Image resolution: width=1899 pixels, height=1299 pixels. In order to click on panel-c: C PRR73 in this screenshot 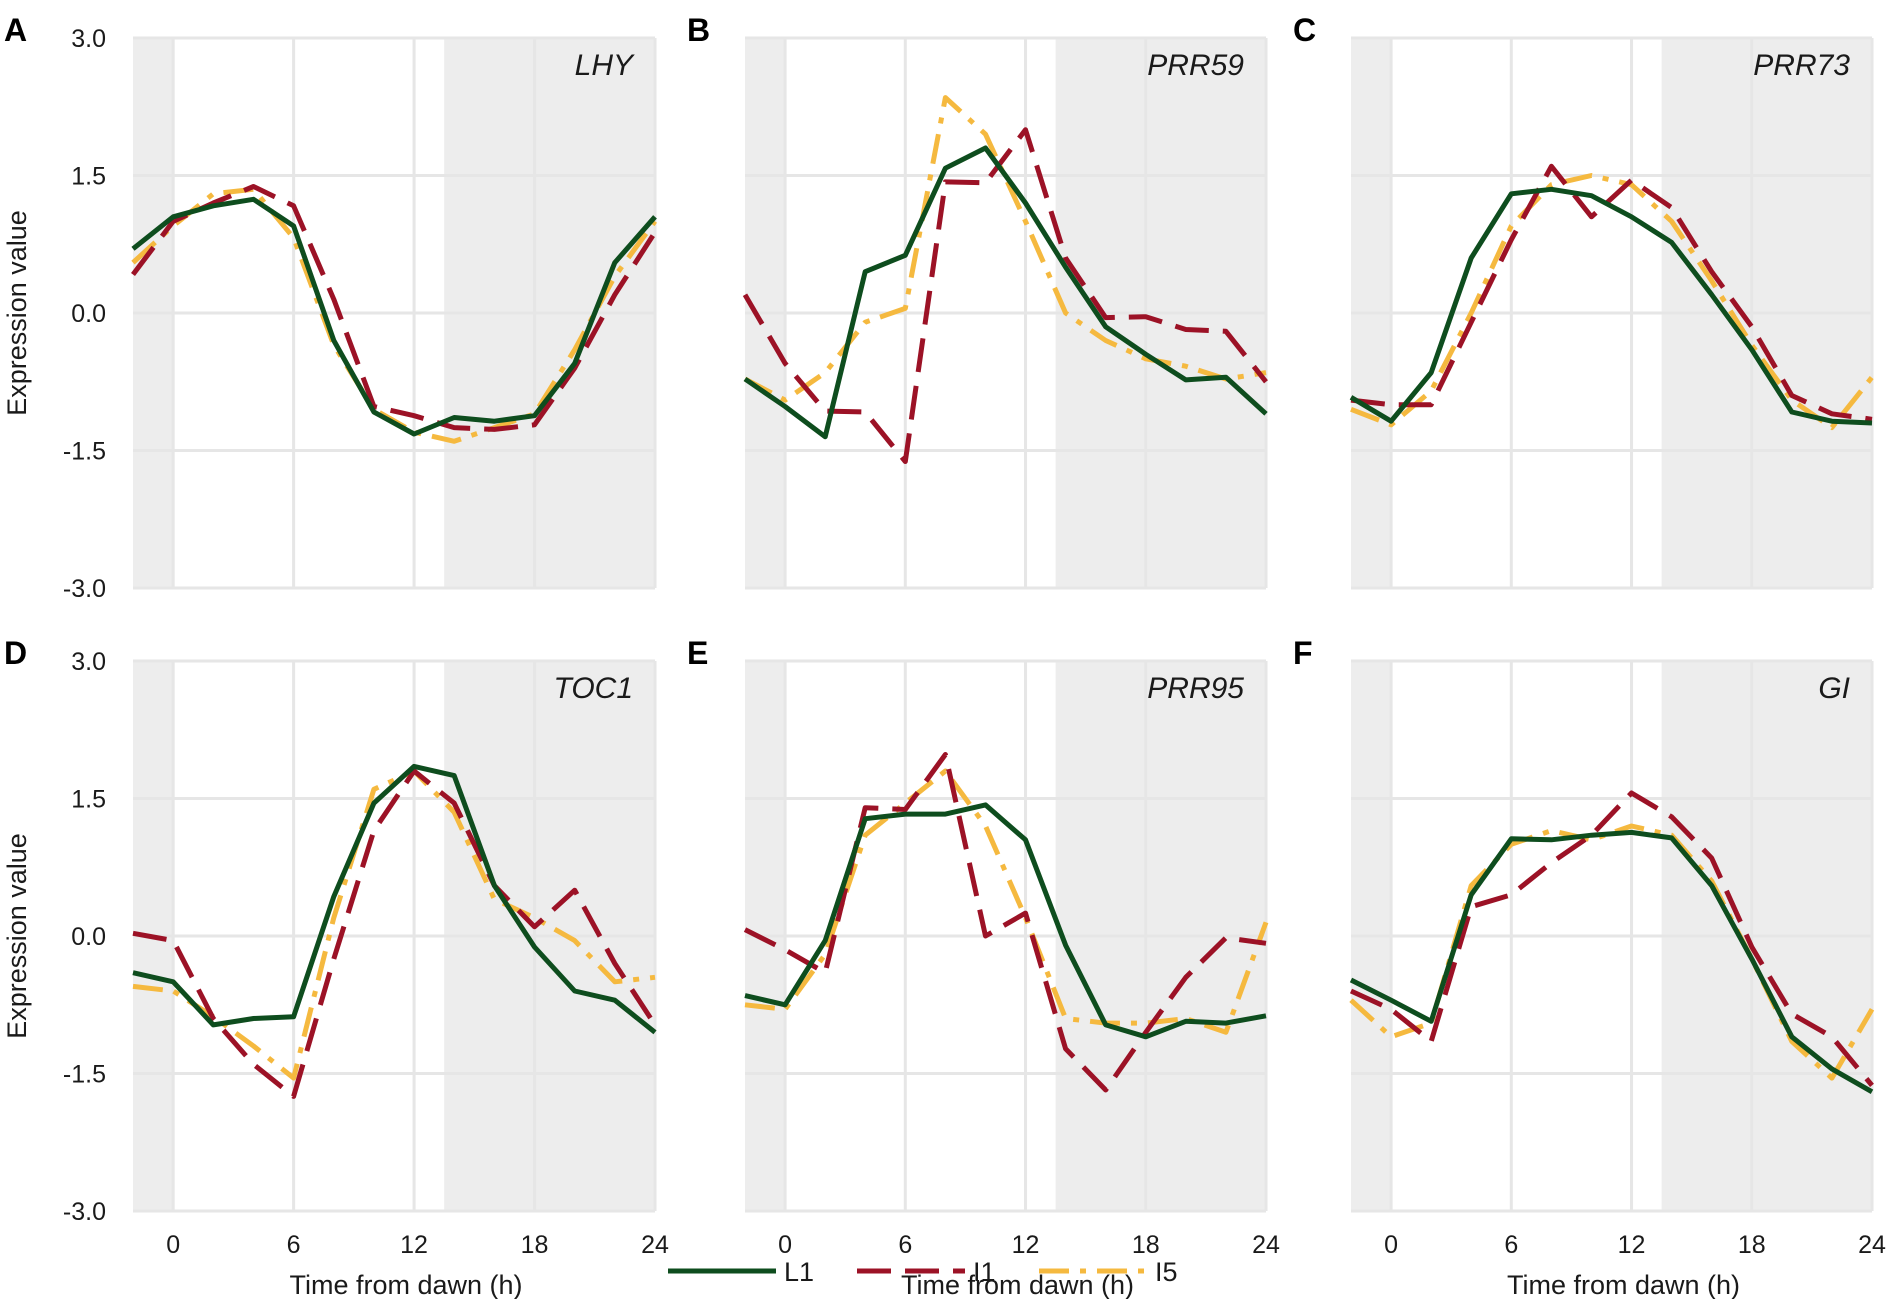, I will do `click(1583, 301)`.